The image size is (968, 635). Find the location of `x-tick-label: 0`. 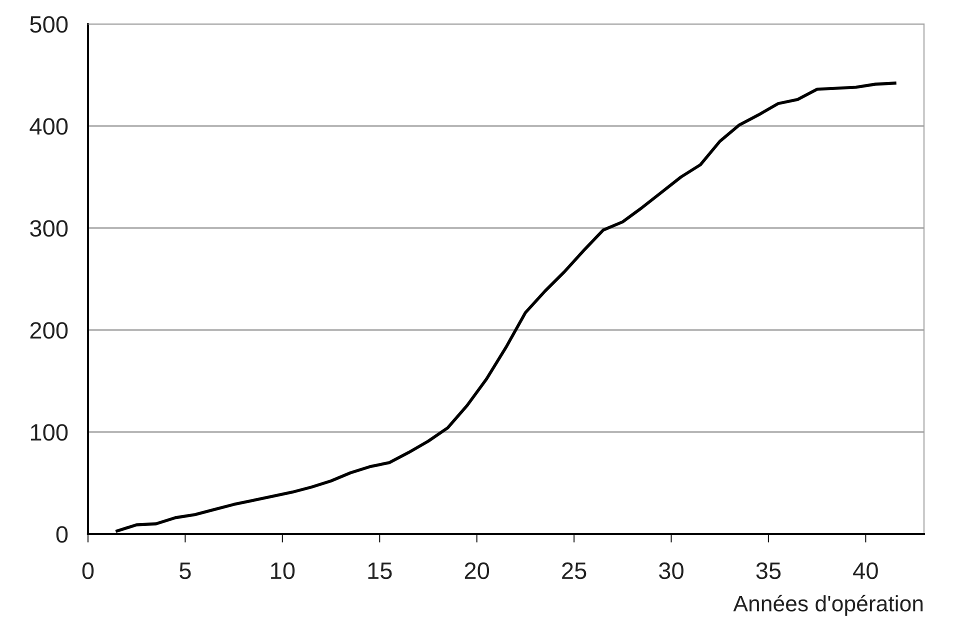

x-tick-label: 0 is located at coordinates (88, 571).